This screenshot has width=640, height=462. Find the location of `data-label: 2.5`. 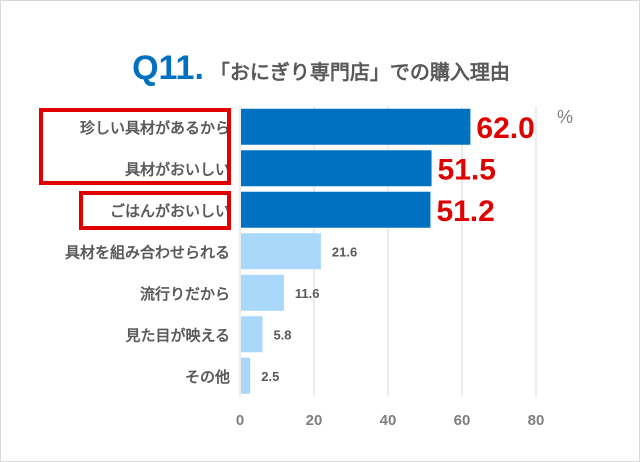

data-label: 2.5 is located at coordinates (270, 376).